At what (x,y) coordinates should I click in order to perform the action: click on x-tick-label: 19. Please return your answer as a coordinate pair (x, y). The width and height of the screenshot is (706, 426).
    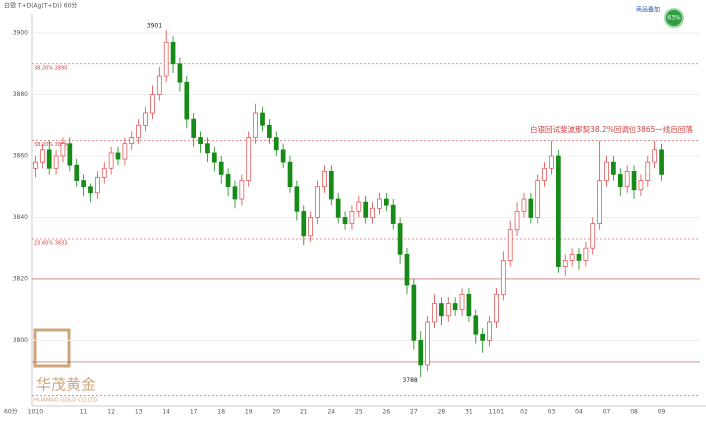
    Looking at the image, I should click on (249, 412).